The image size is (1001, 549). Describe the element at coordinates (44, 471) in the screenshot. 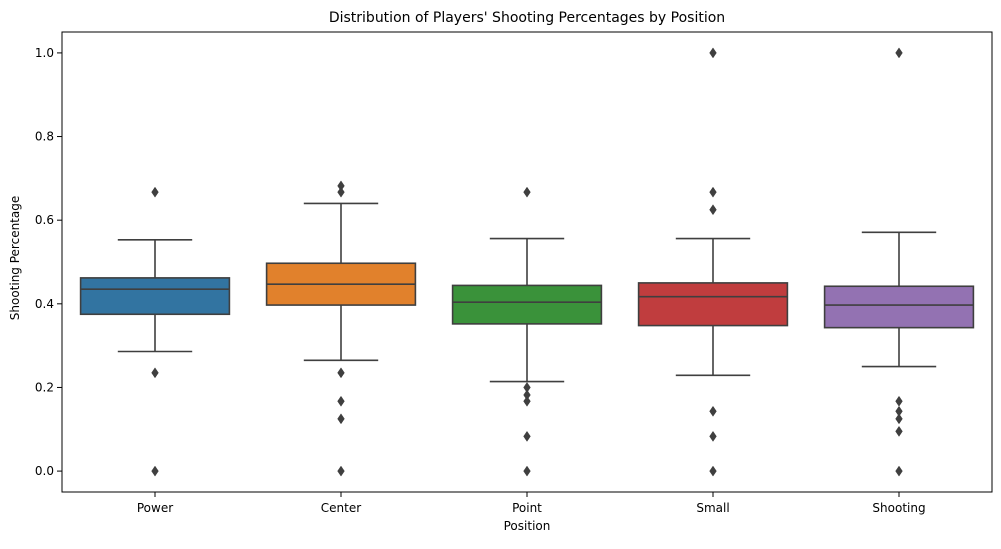

I see `y-tick-label: 0.0` at that location.